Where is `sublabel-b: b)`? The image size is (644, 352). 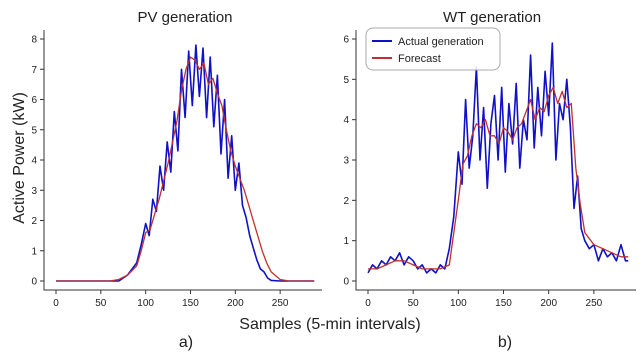
sublabel-b: b) is located at coordinates (505, 342).